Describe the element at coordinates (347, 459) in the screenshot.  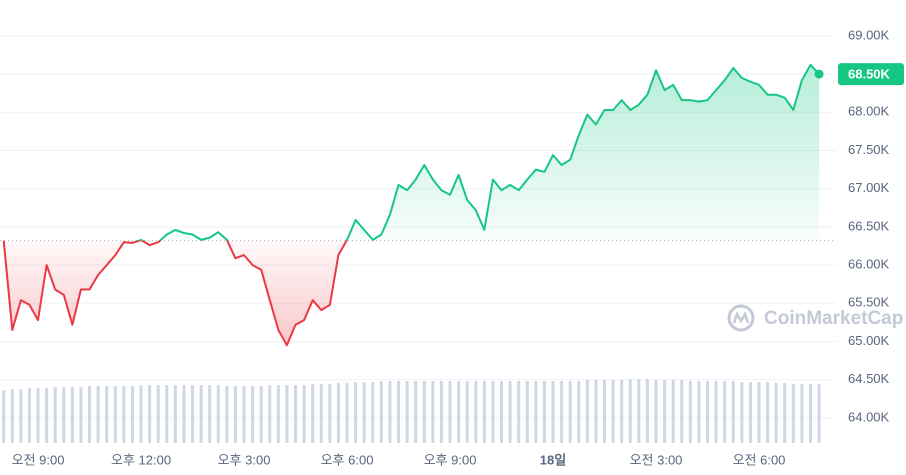
I see `x-tick-label: 오후 6:00` at that location.